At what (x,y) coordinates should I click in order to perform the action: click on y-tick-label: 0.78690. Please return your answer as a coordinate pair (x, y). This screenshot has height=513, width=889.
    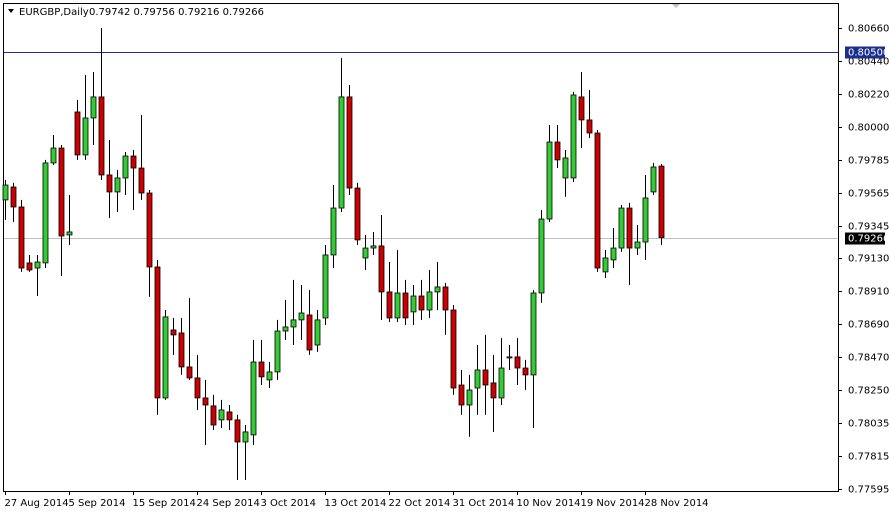
    Looking at the image, I should click on (868, 325).